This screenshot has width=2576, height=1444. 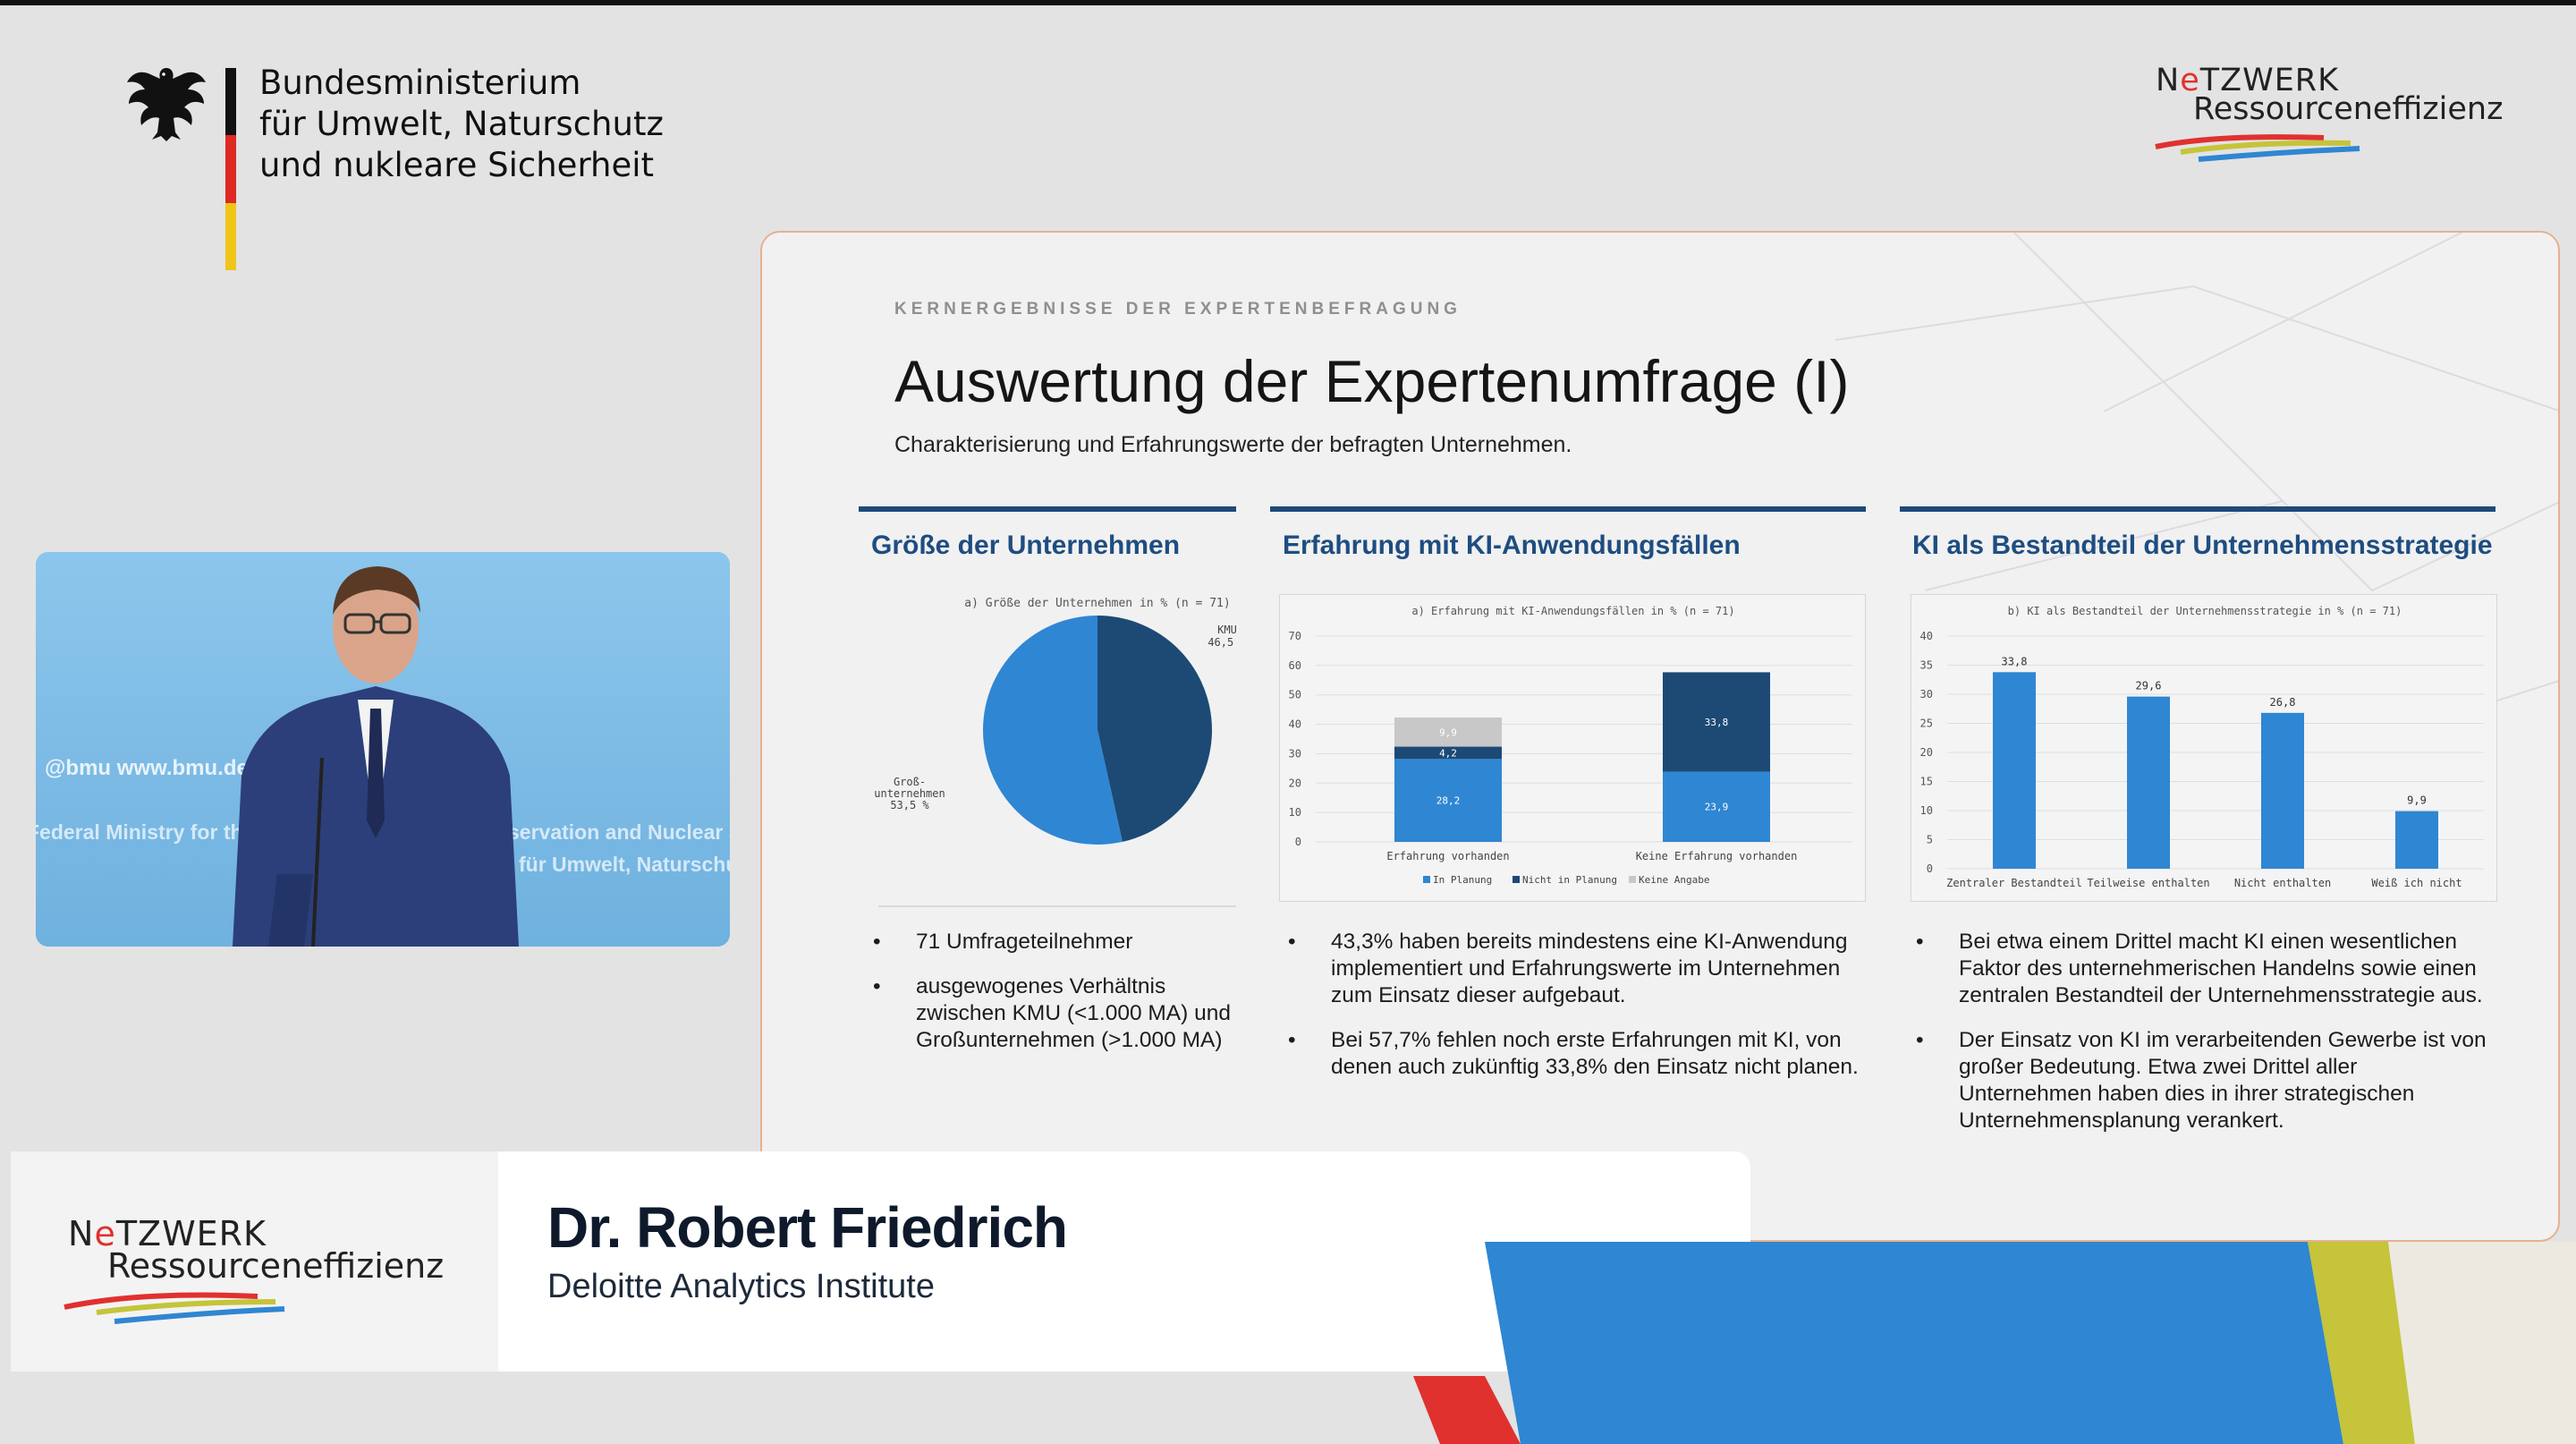 What do you see at coordinates (1674, 880) in the screenshot?
I see `legend-label: Keine Angabe` at bounding box center [1674, 880].